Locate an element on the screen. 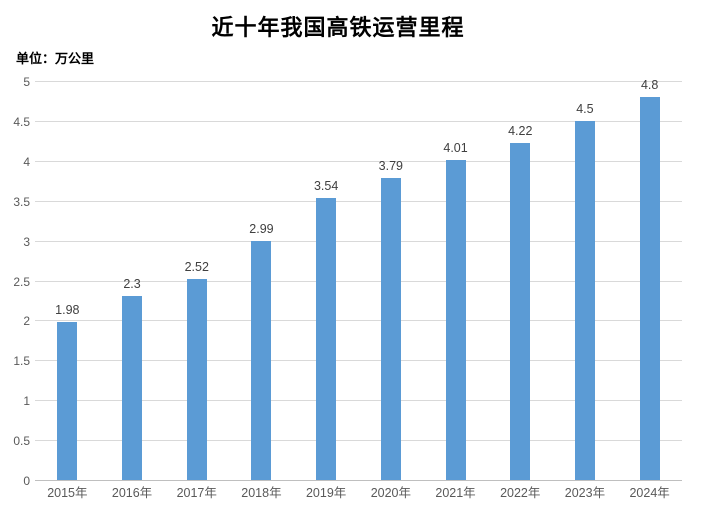 Image resolution: width=702 pixels, height=520 pixels. bar-value-label: 4.01 is located at coordinates (455, 148).